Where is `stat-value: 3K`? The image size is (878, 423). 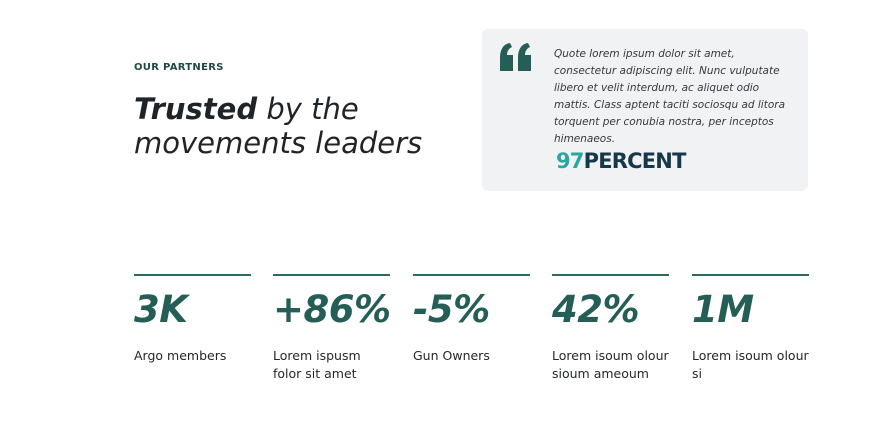 stat-value: 3K is located at coordinates (161, 309).